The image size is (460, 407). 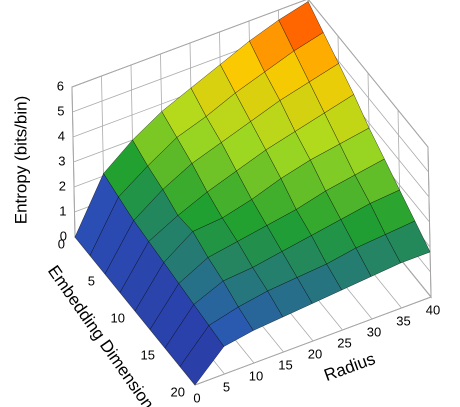 I want to click on x-tick-label: 15, so click(x=285, y=364).